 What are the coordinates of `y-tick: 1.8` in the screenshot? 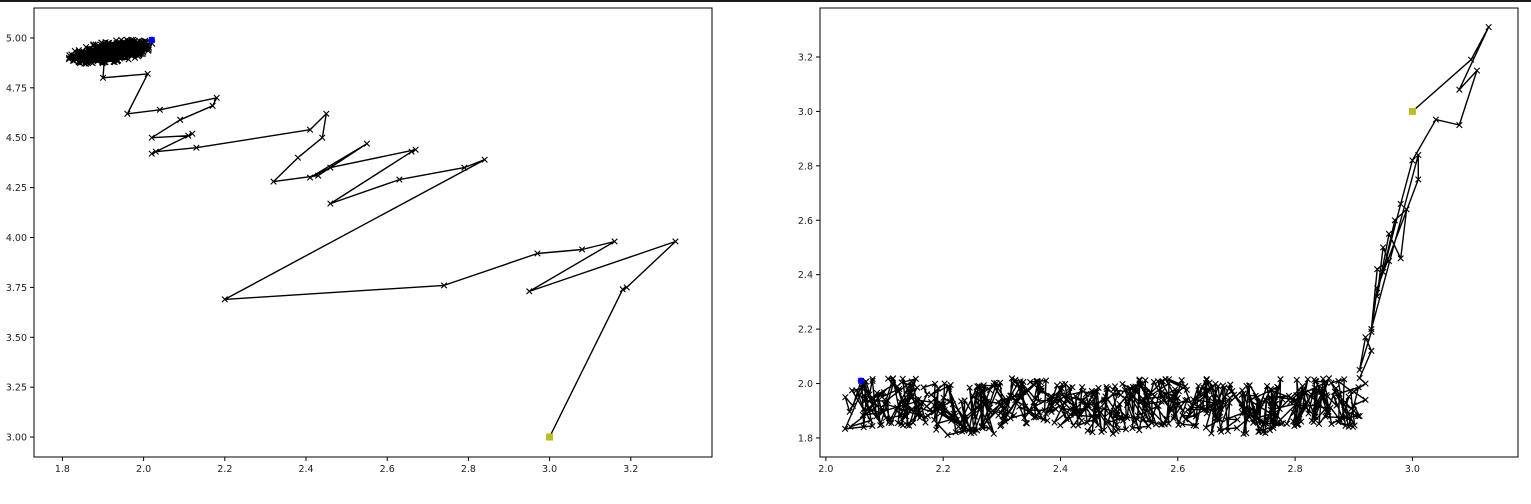 It's located at (809, 438).